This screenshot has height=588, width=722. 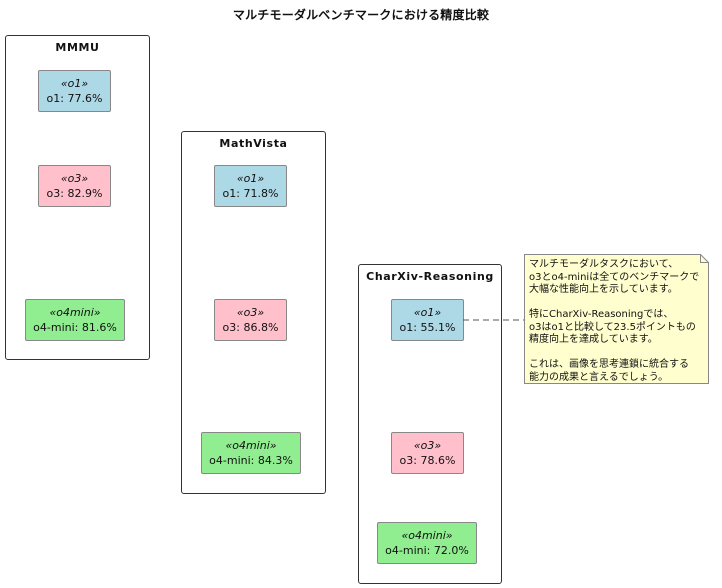 What do you see at coordinates (593, 339) in the screenshot?
I see `note-line: 精度向上を達成しています。` at bounding box center [593, 339].